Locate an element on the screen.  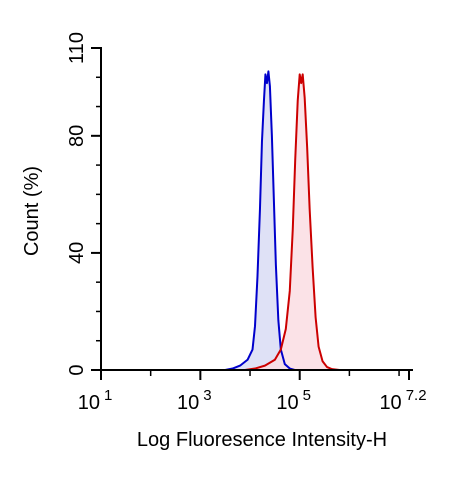
x-tick-exponent: 7.2 is located at coordinates (416, 395).